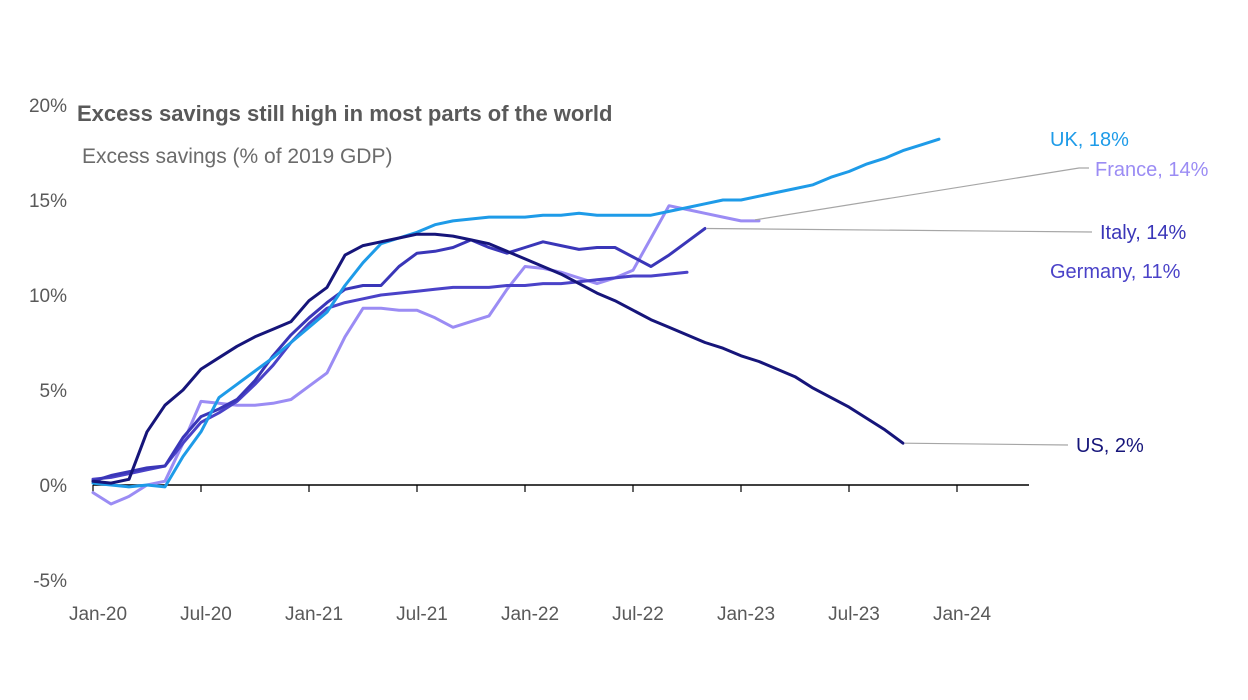 The height and width of the screenshot is (700, 1248). Describe the element at coordinates (921, 194) in the screenshot. I see `leader-line-france` at that location.